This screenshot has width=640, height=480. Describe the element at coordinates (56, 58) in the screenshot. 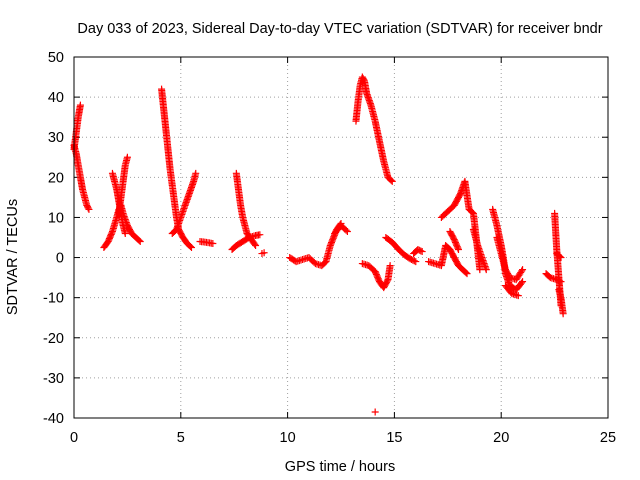

I see `y-tick-label: 50` at that location.